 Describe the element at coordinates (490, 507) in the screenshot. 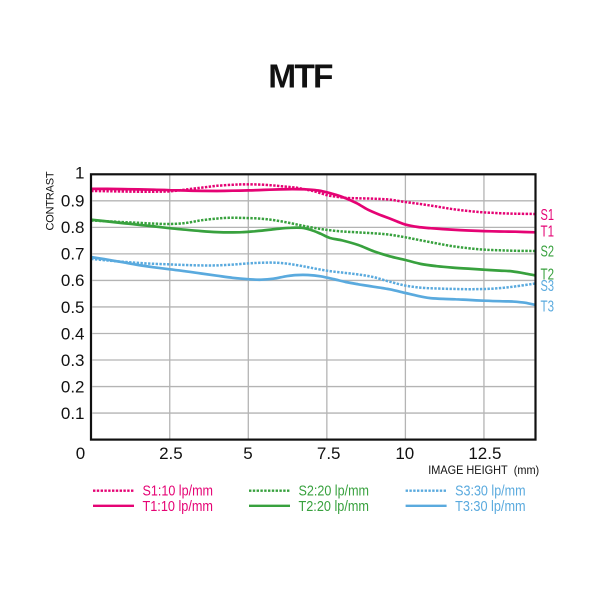

I see `svg-text: T3:30 lp/mm` at that location.